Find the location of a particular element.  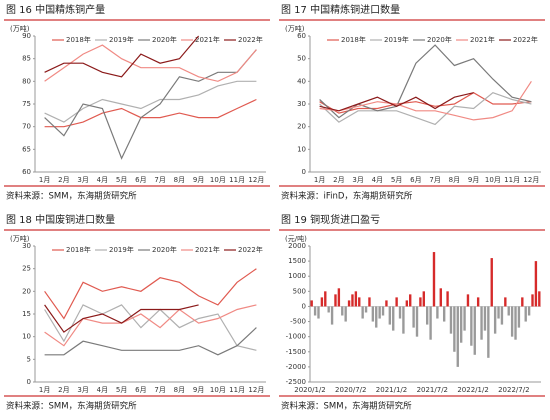

y-tick-label: 1500 is located at coordinates (297, 261).